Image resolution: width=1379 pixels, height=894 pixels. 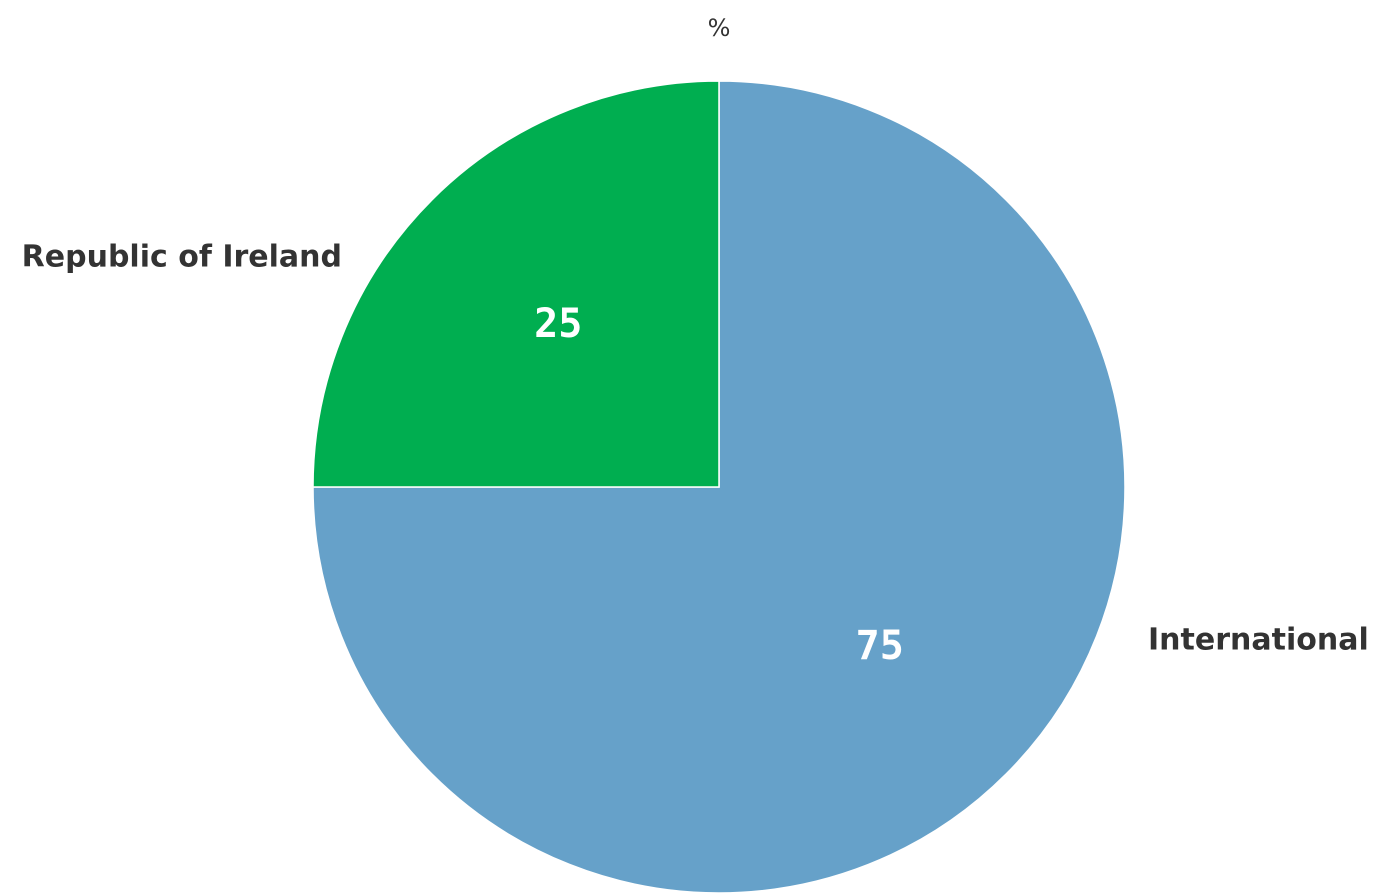 What do you see at coordinates (1258, 640) in the screenshot?
I see `slice-category-label: International` at bounding box center [1258, 640].